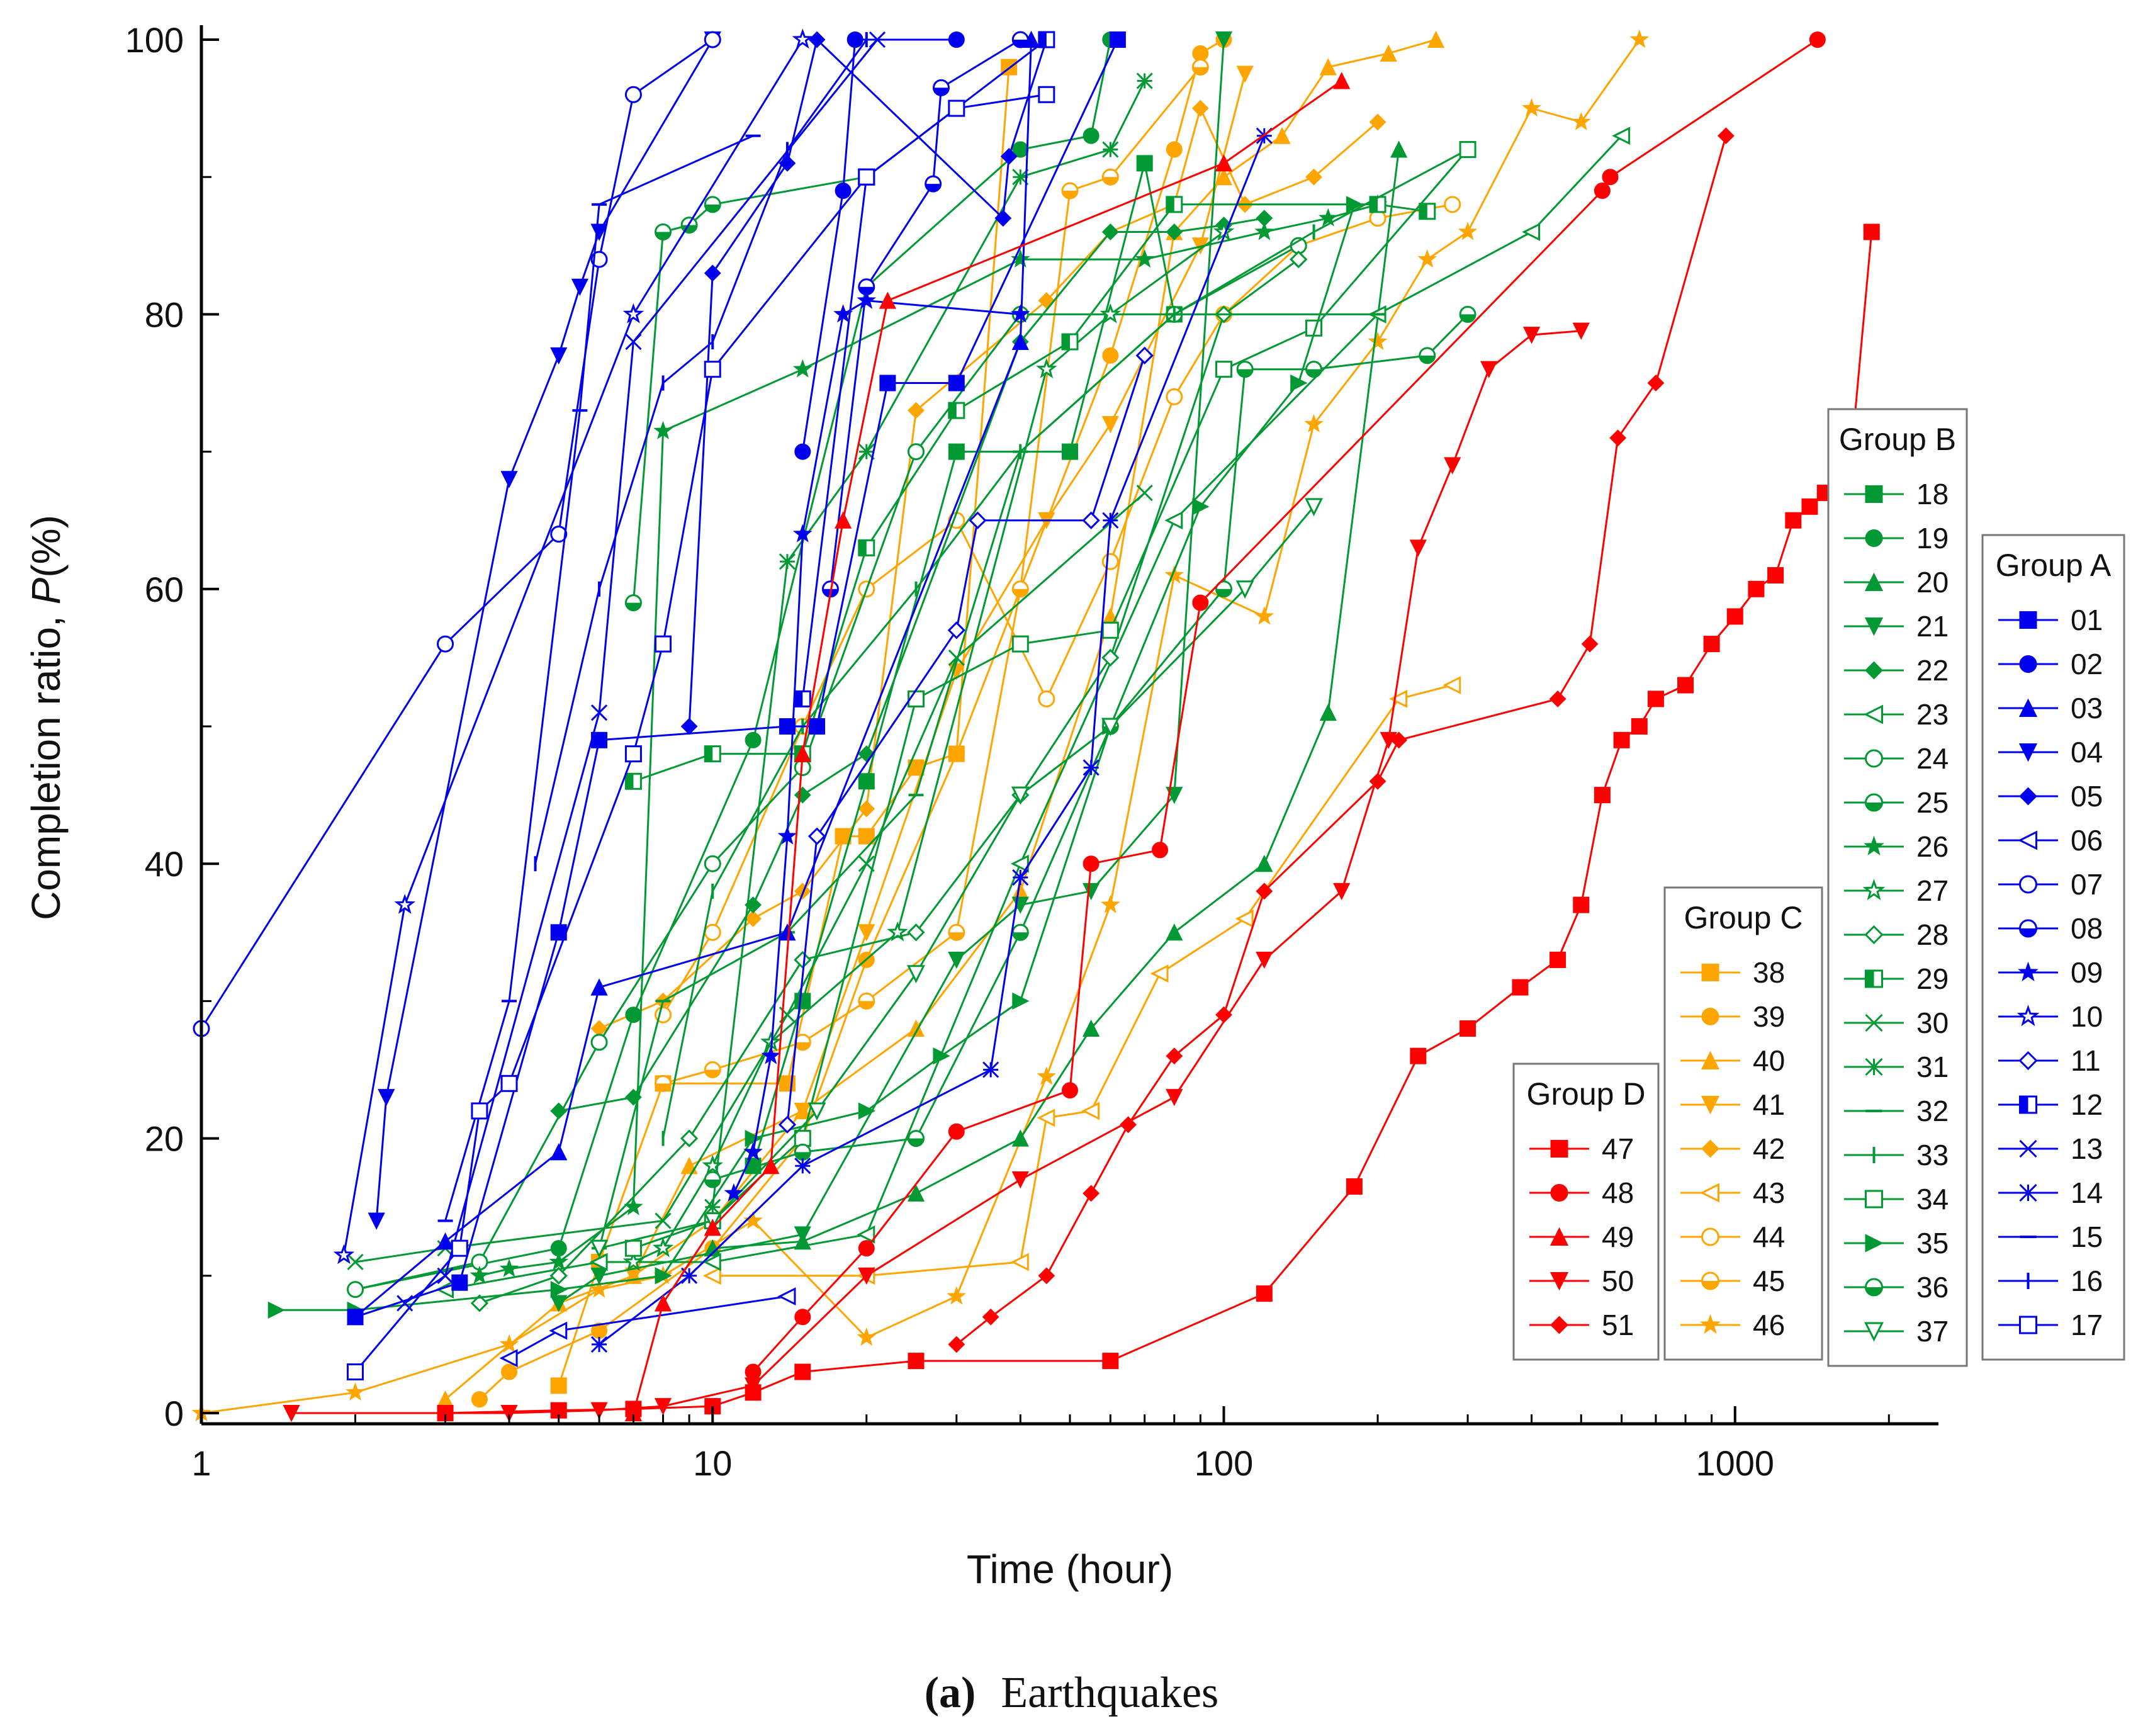 The image size is (2143, 1736). What do you see at coordinates (2087, 1236) in the screenshot?
I see `legend-label: 15` at bounding box center [2087, 1236].